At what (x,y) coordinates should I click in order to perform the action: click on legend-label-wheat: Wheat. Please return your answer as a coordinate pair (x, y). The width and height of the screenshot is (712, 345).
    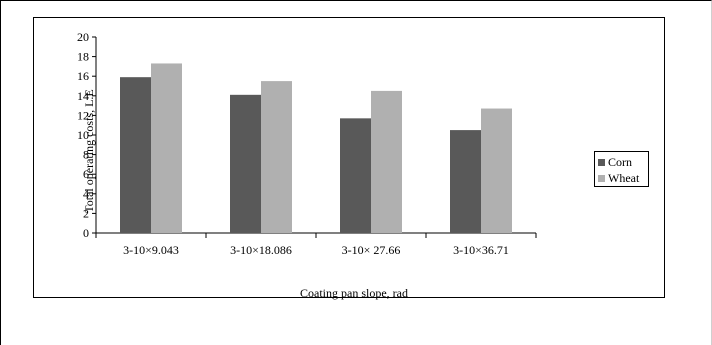
    Looking at the image, I should click on (624, 177).